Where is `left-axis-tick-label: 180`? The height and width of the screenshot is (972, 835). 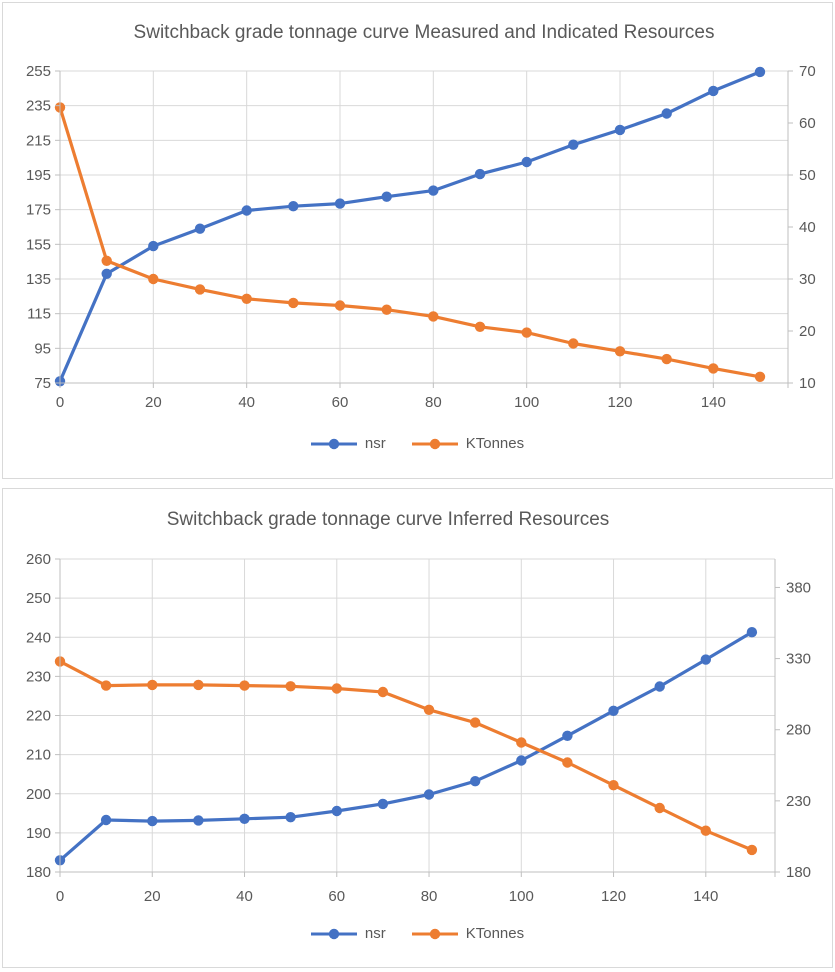 left-axis-tick-label: 180 is located at coordinates (38, 872).